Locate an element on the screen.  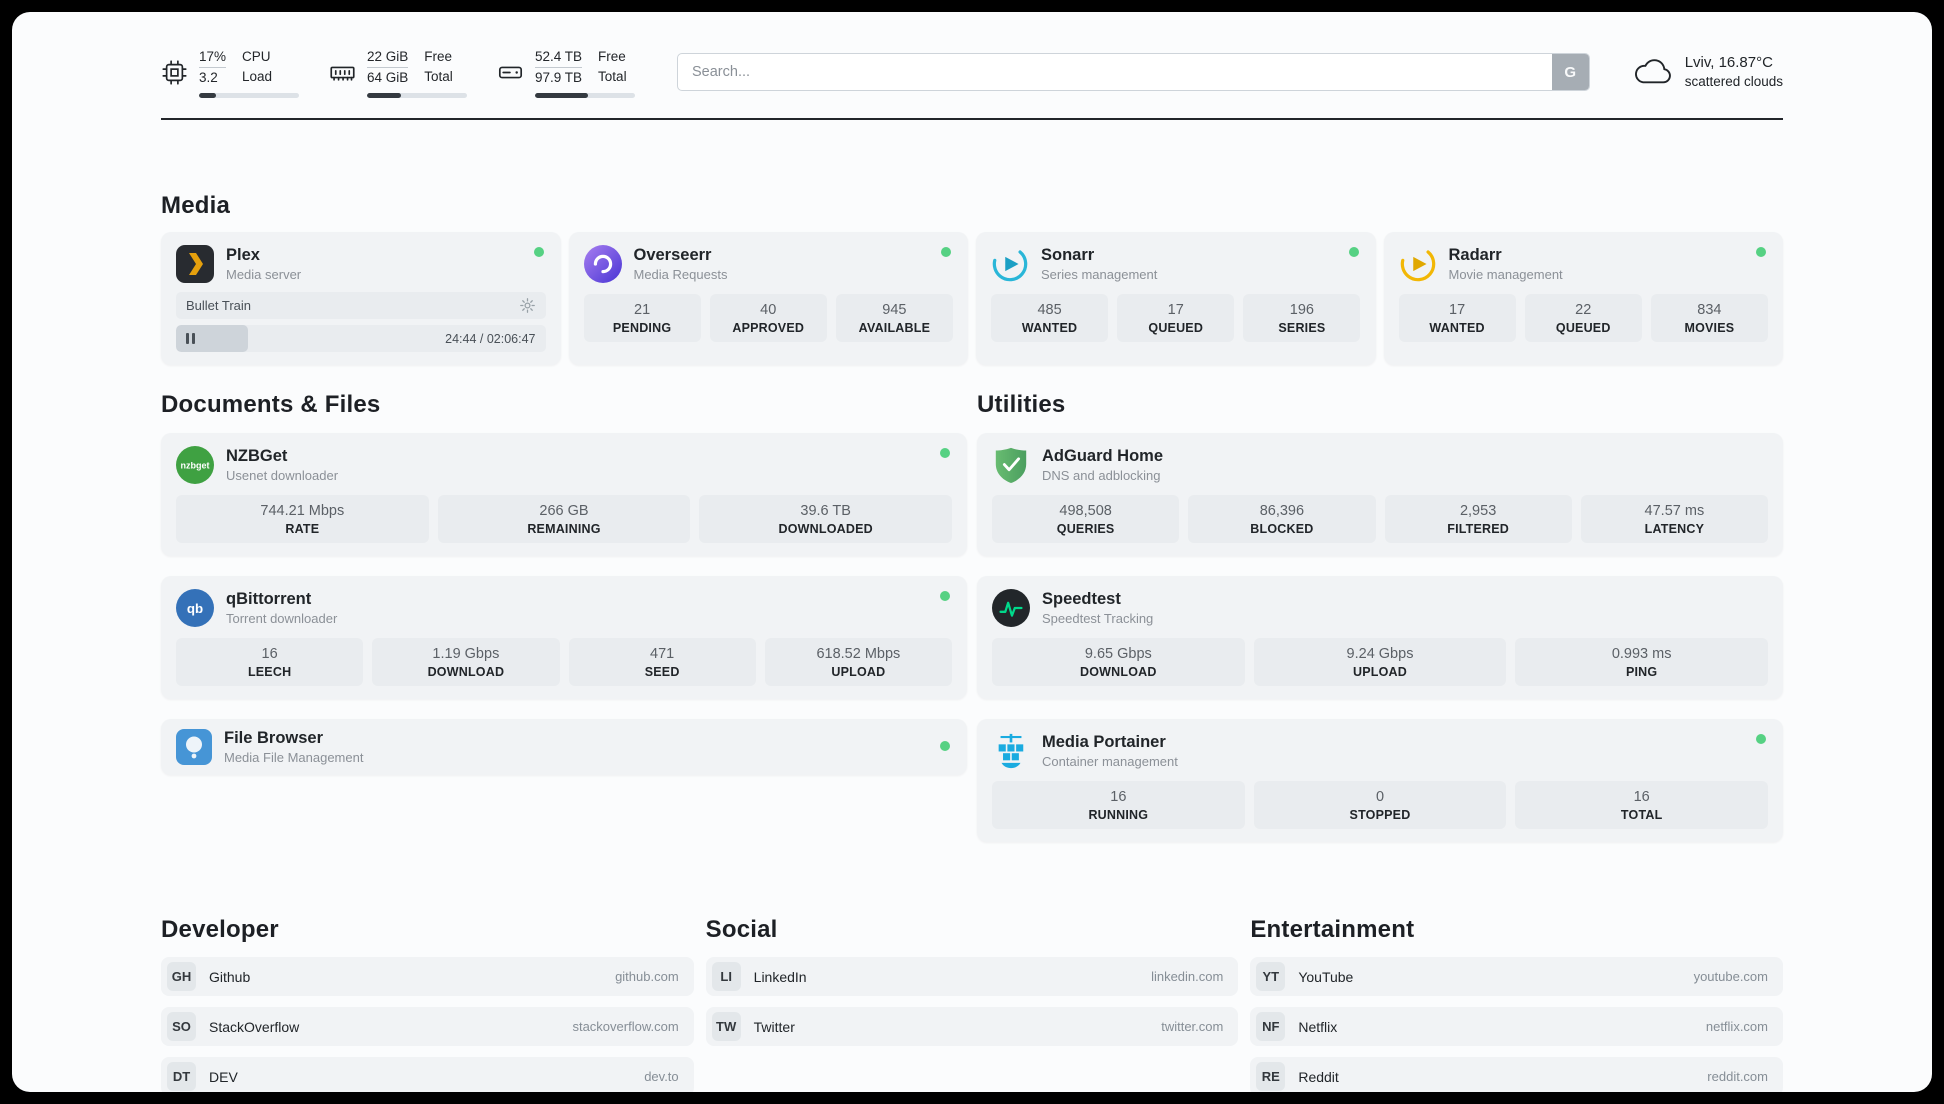
stat-tile: 9.65 Gbps DOWNLOAD is located at coordinates (1118, 662).